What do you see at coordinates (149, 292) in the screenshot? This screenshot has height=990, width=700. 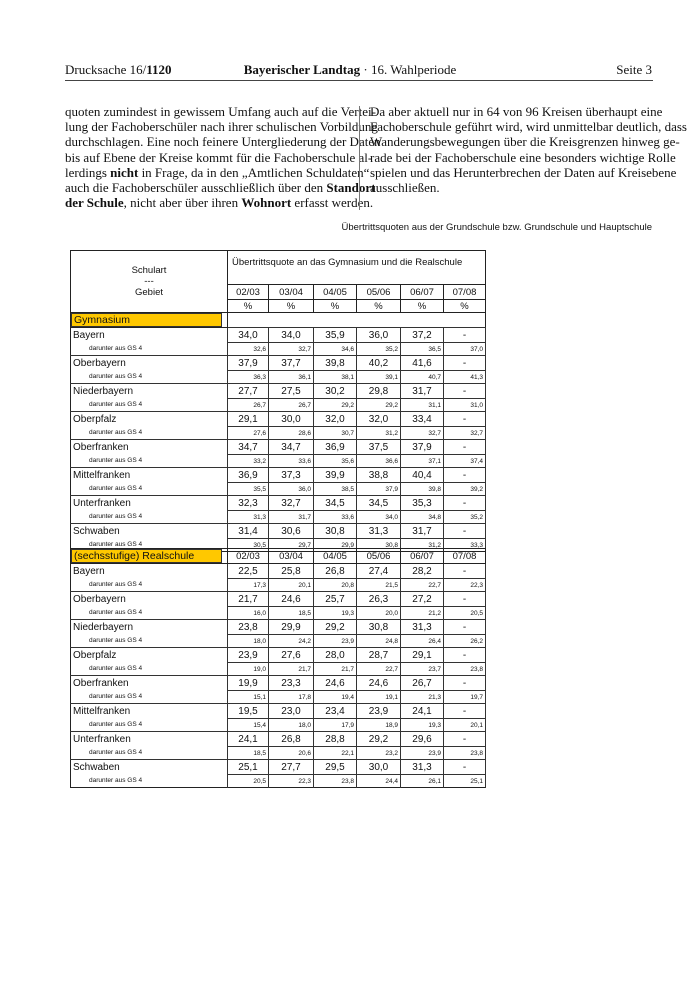 I see `corner-label: Gebiet` at bounding box center [149, 292].